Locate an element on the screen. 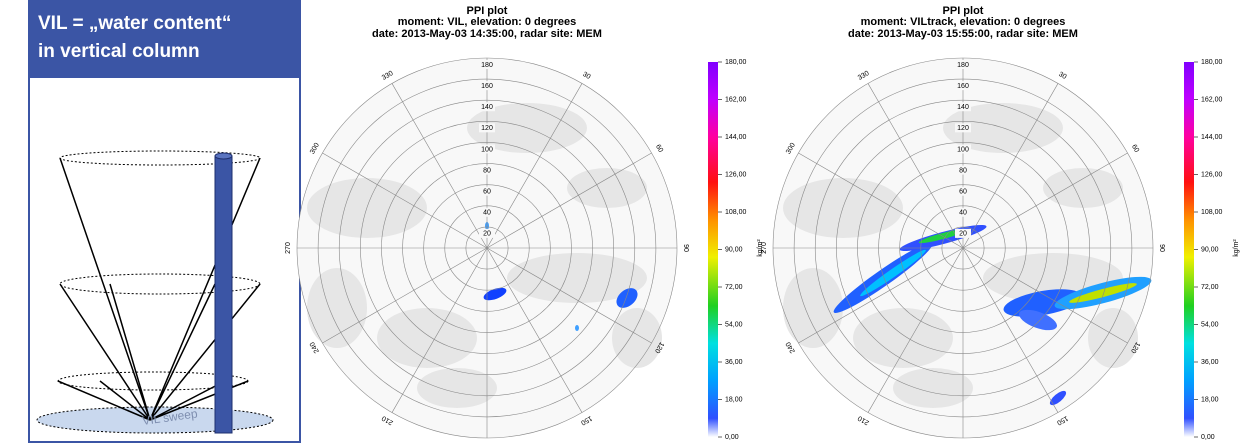 This screenshot has width=1244, height=448. azimuth-label: 240 is located at coordinates (791, 347).